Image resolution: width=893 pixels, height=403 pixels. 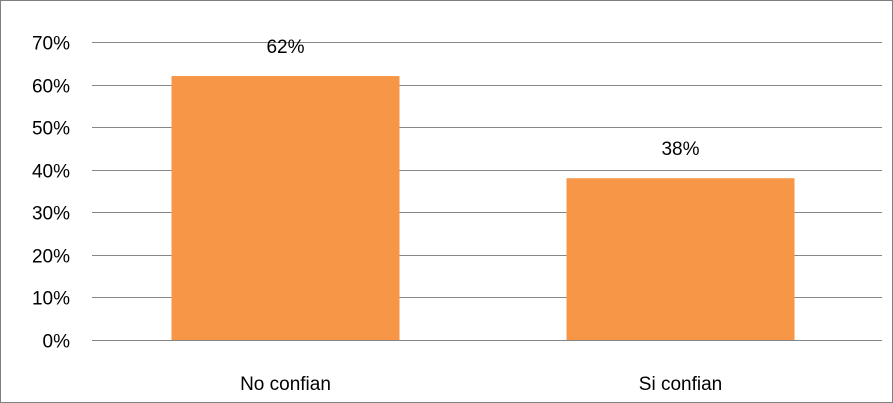 I want to click on y-tick-label: 50%, so click(x=51, y=129).